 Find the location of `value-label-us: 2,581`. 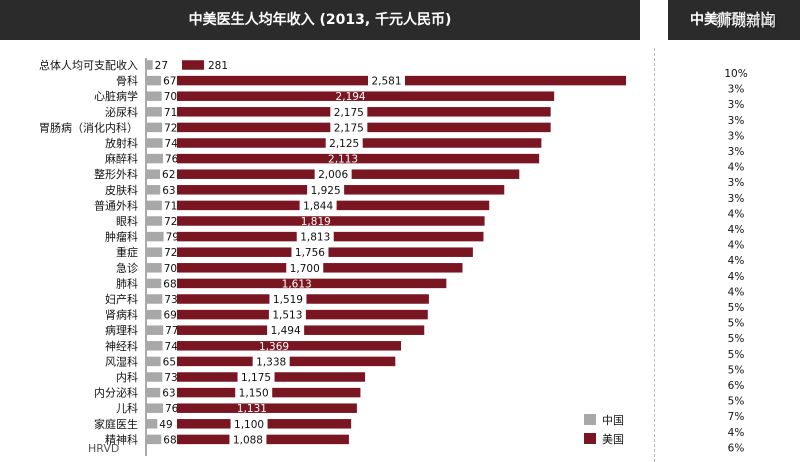

value-label-us: 2,581 is located at coordinates (386, 82).